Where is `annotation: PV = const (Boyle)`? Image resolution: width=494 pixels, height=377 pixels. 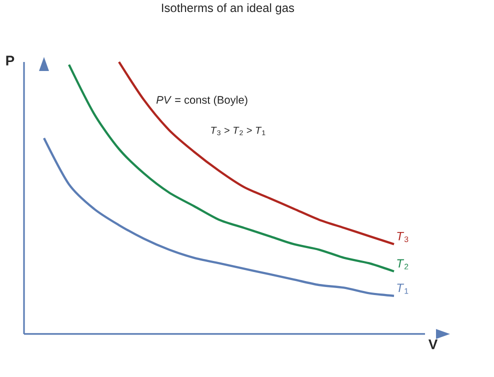 annotation: PV = const (Boyle) is located at coordinates (202, 101).